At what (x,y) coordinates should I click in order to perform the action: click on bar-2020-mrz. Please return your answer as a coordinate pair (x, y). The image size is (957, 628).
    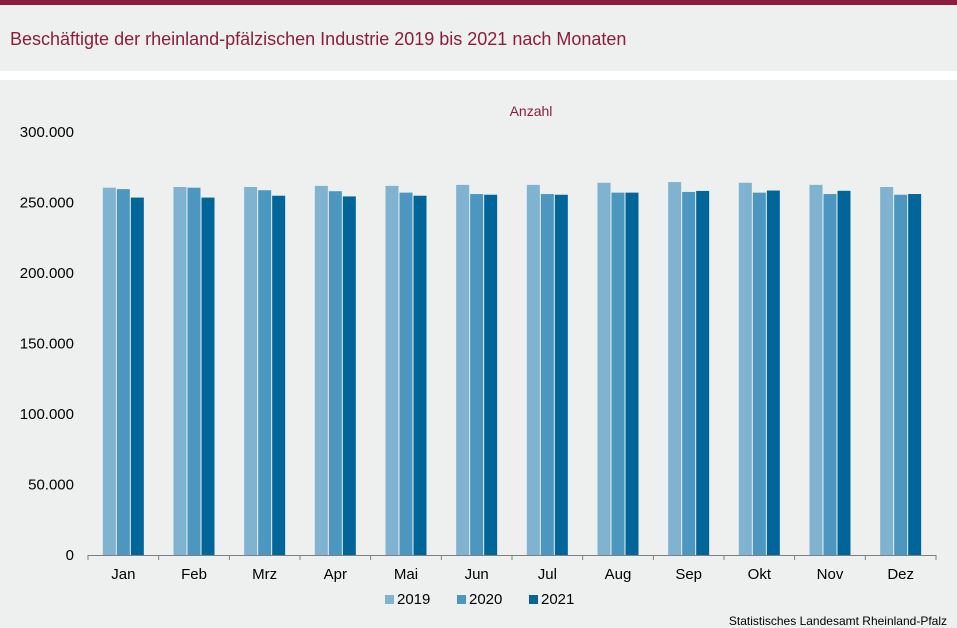
    Looking at the image, I should click on (265, 372).